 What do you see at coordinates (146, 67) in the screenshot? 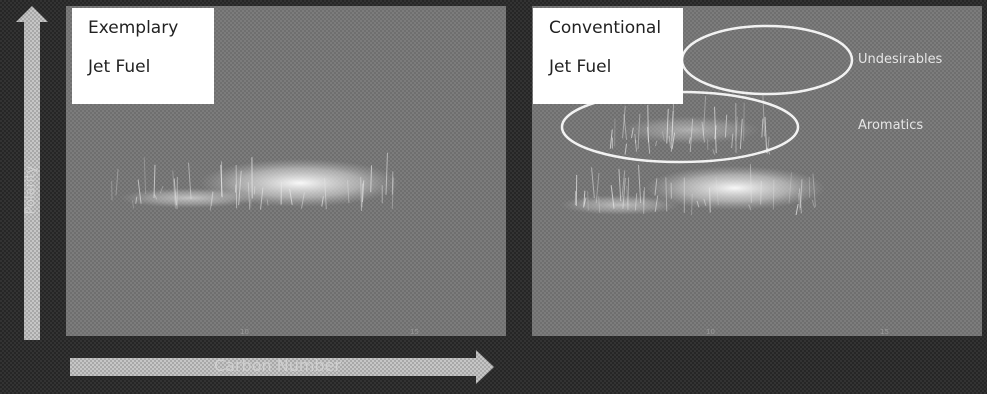
I see `label-exemplary-line2: Jet Fuel` at bounding box center [146, 67].